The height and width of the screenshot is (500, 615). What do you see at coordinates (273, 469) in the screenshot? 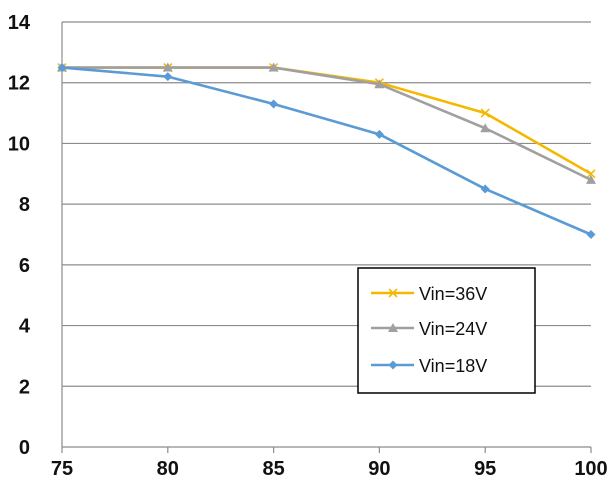
I see `x-tick-label-85: 85` at bounding box center [273, 469].